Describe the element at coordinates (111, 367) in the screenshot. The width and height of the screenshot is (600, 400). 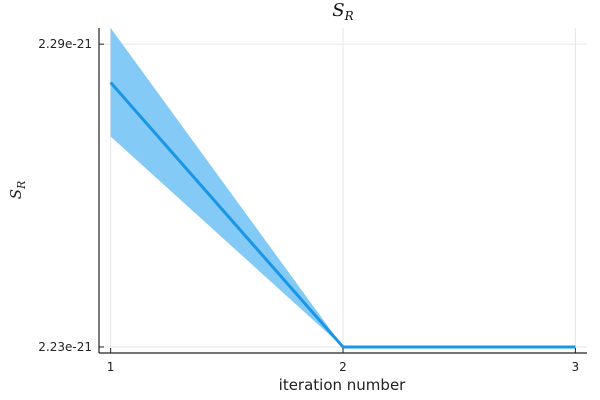
I see `x-tick-label: 1` at that location.